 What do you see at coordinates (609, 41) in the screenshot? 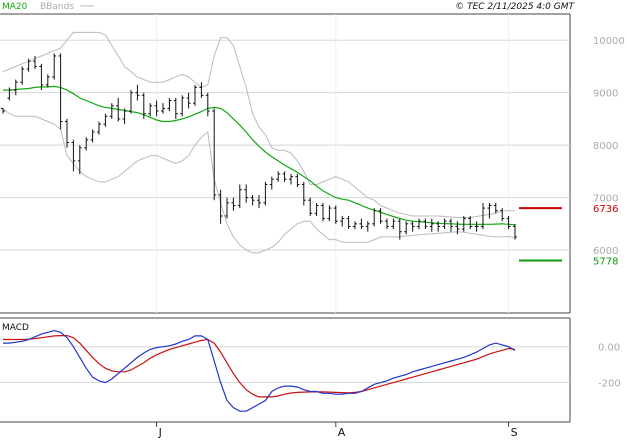
I see `price-axis-tick-label: 10000` at bounding box center [609, 41].